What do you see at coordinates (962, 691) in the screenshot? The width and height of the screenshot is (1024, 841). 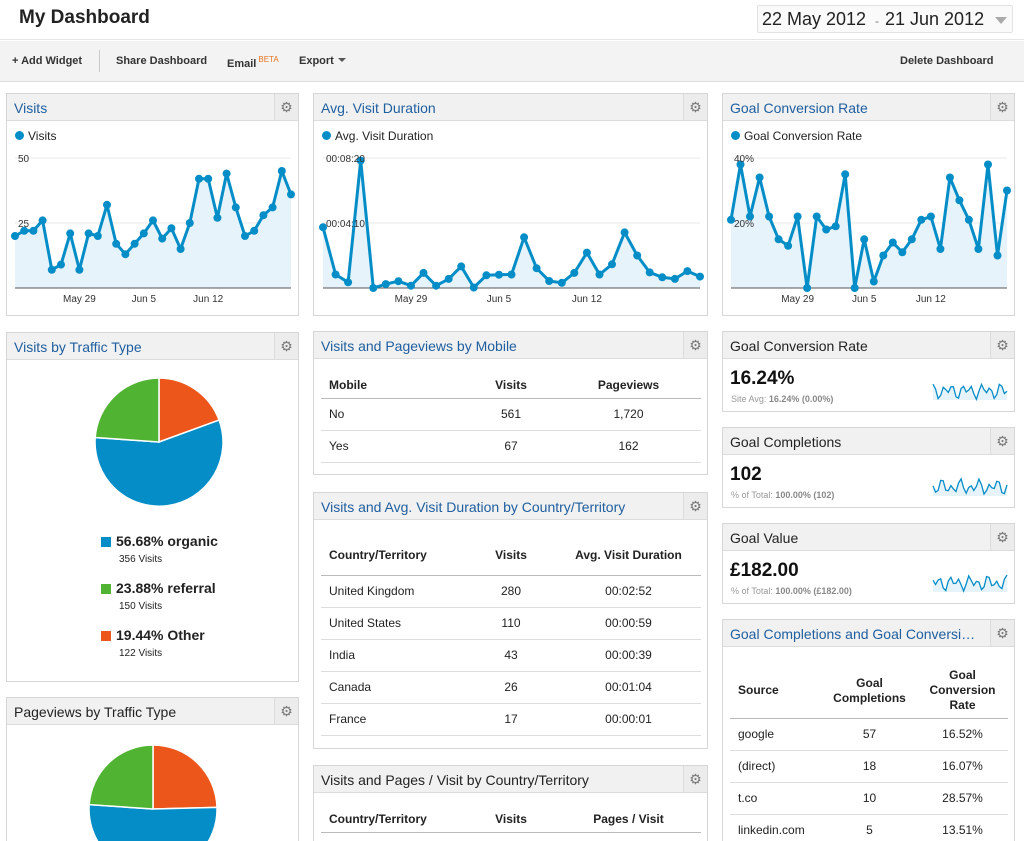 I see `column-header: Goal Conversion Rate` at bounding box center [962, 691].